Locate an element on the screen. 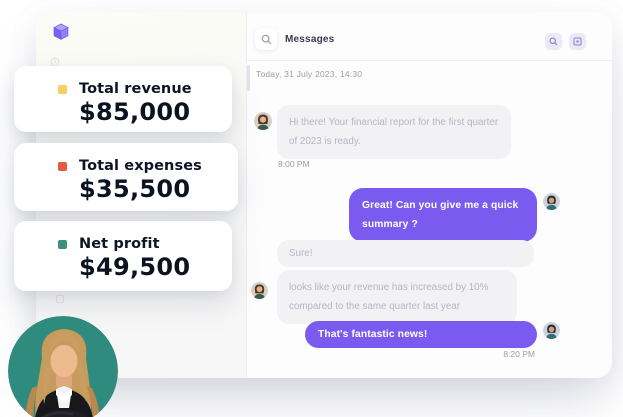  stat-value: $35,500 is located at coordinates (135, 189).